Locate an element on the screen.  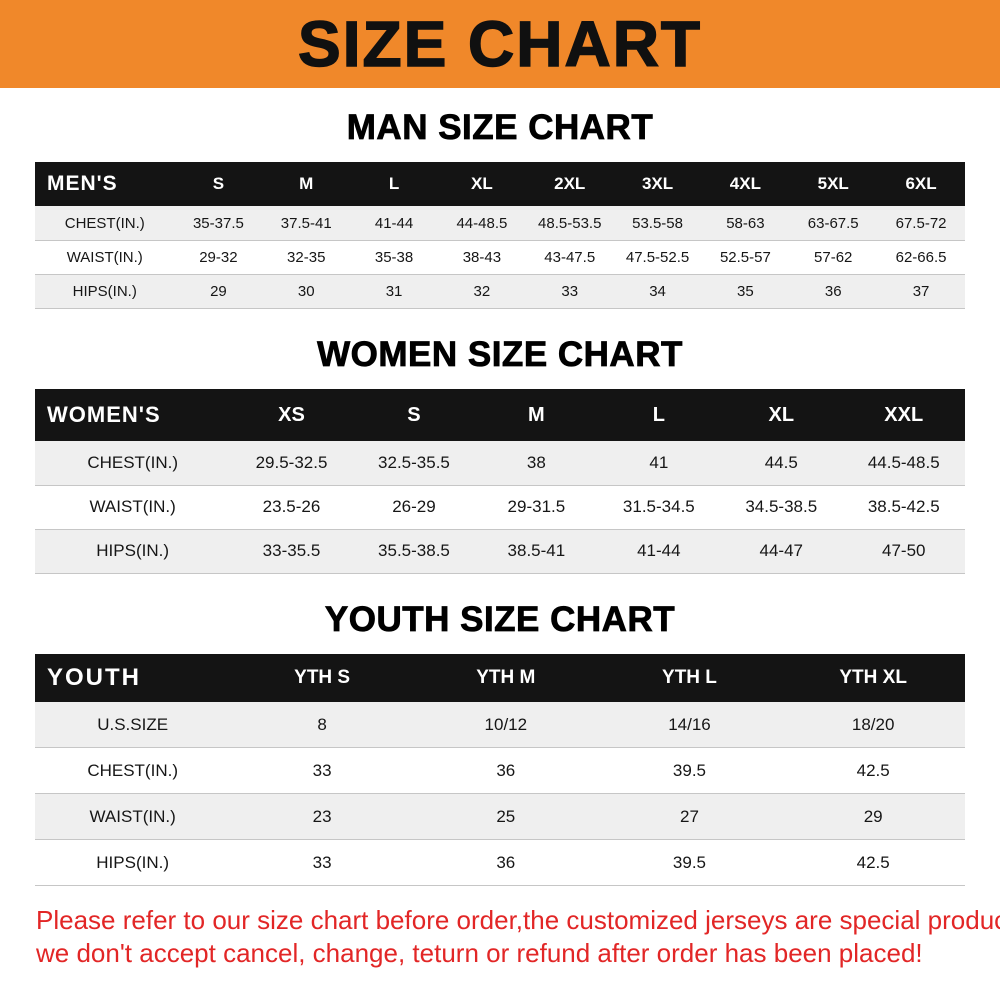
table-header-row: MEN'S S M L XL 2XL 3XL 4XL 5XL 6XL is located at coordinates (500, 184).